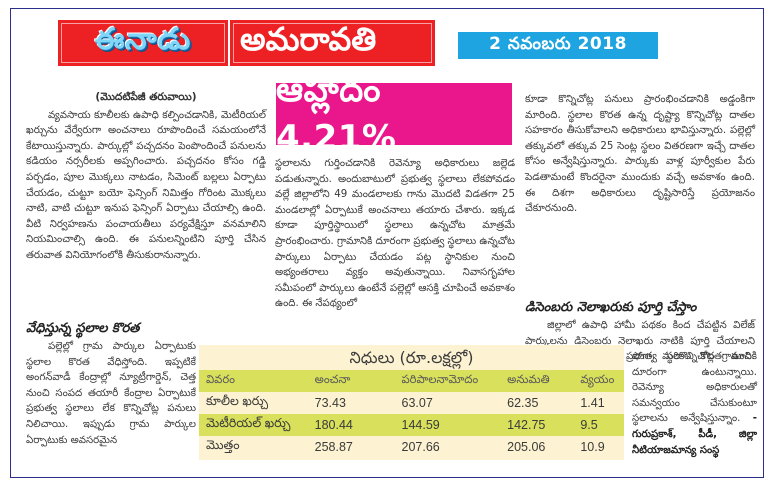 This screenshot has height=485, width=775. Describe the element at coordinates (146, 97) in the screenshot. I see `continuation-kicker: (మొదటిపేజీ తరువాయి)` at that location.